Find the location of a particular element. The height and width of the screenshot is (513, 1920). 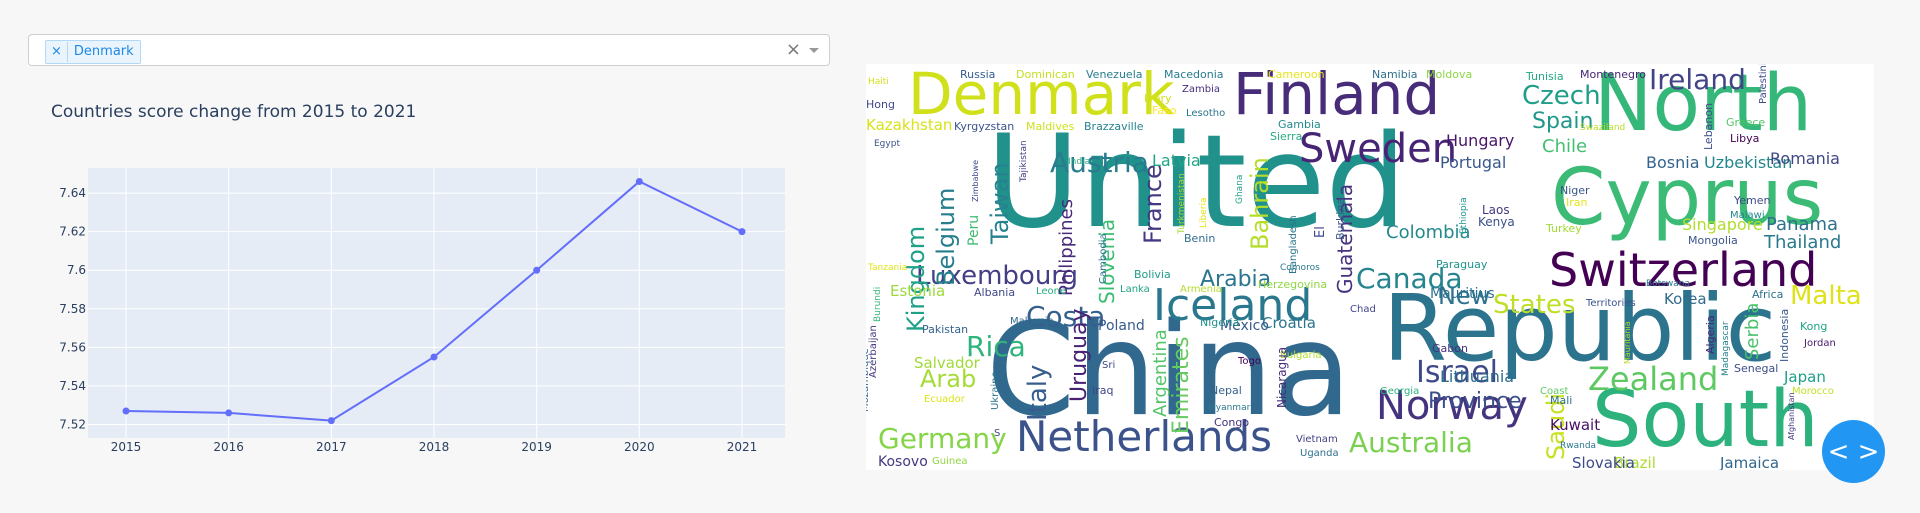

y-tick-label: 7.64 is located at coordinates (72, 193).